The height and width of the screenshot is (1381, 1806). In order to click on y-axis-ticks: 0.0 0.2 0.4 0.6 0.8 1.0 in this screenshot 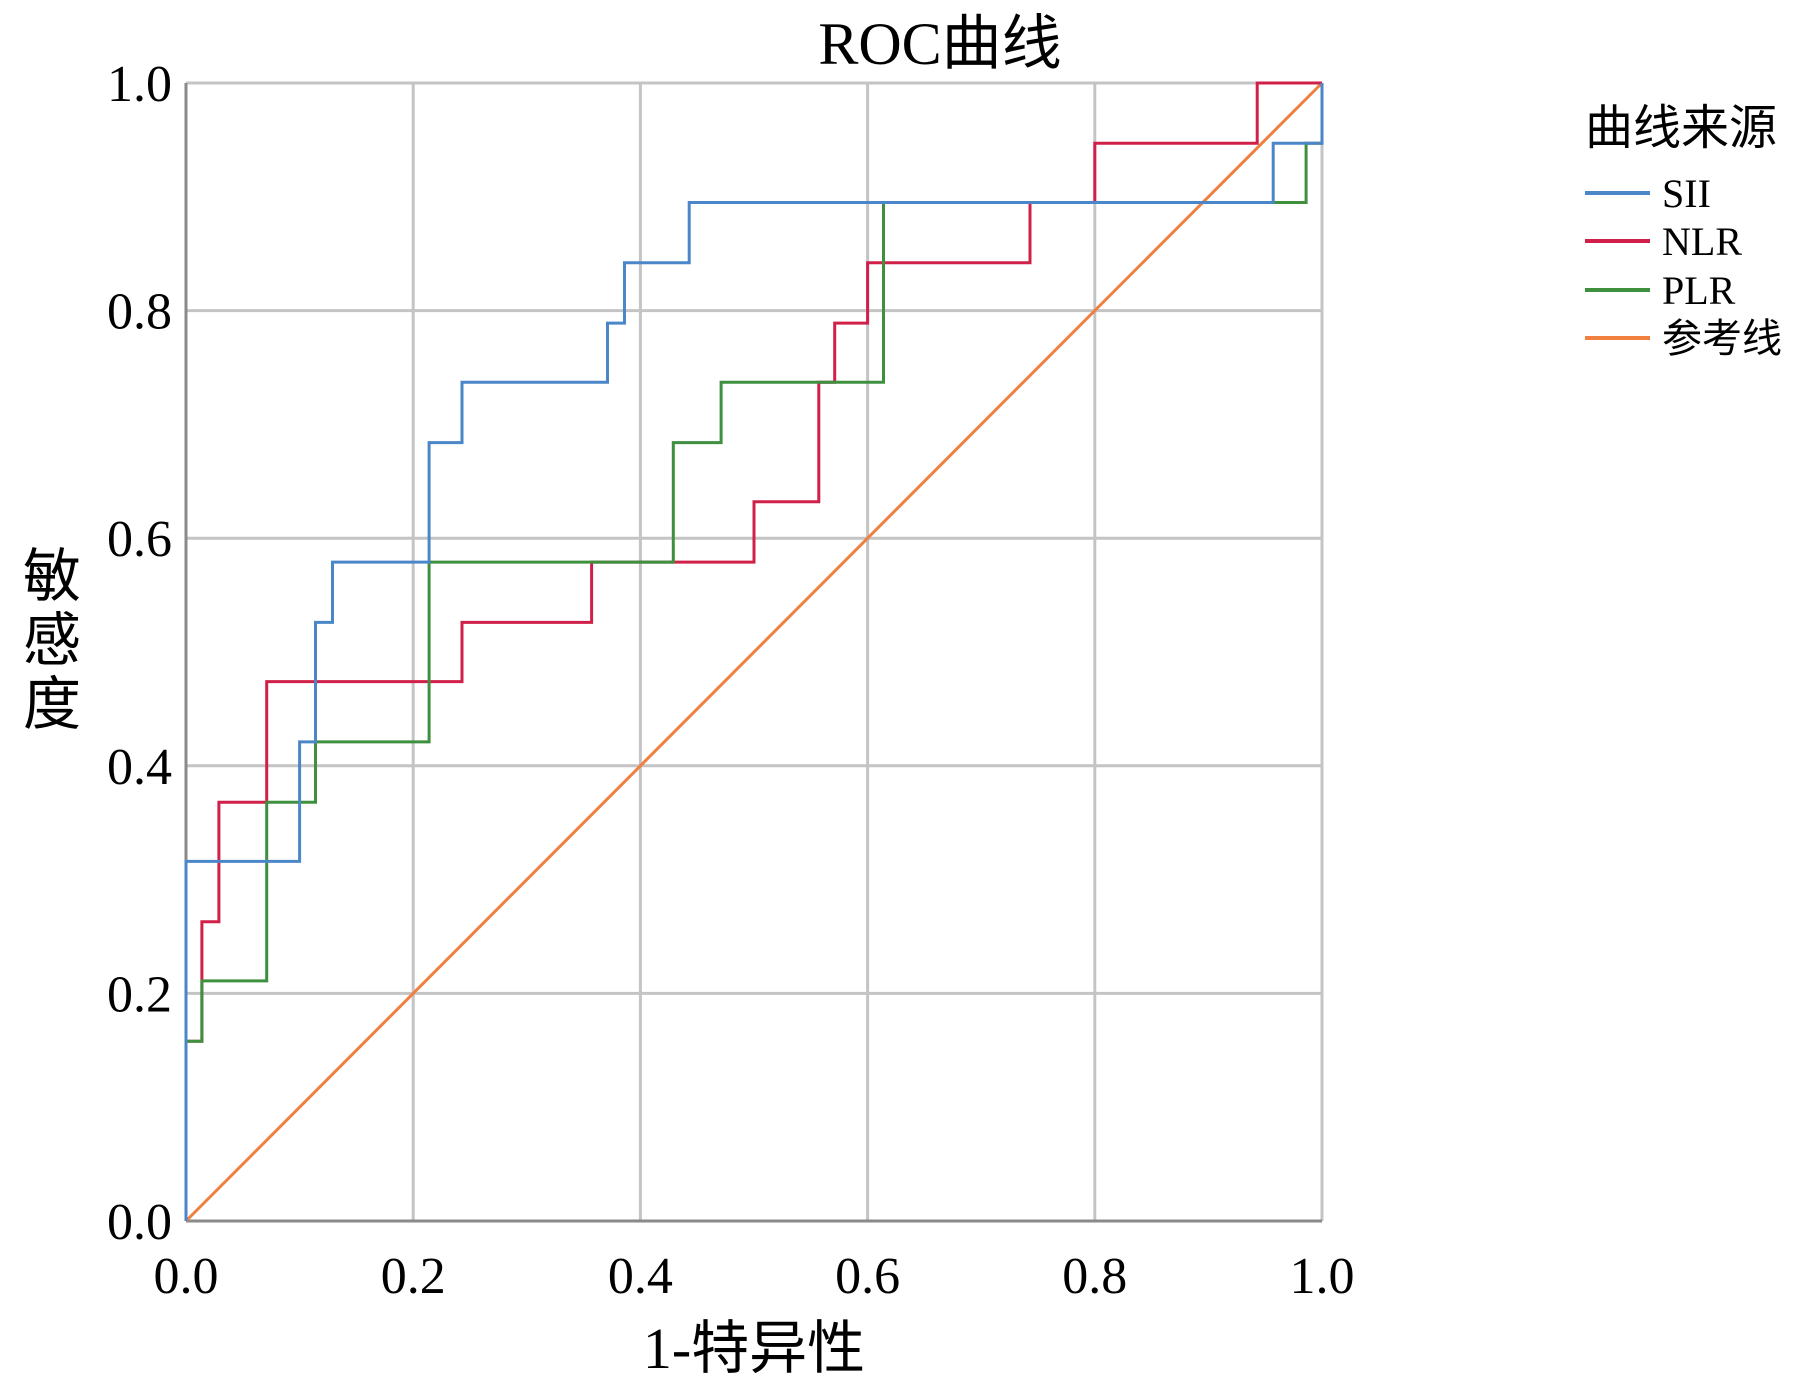, I will do `click(139, 653)`.